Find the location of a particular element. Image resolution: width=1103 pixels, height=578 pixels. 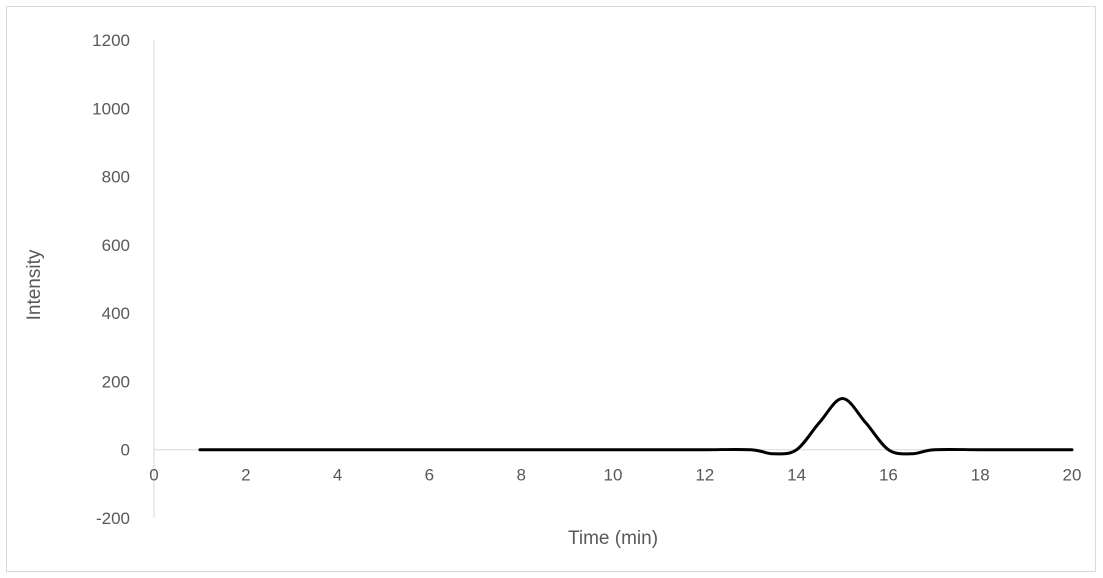

y-tick-label: 800 is located at coordinates (116, 177).